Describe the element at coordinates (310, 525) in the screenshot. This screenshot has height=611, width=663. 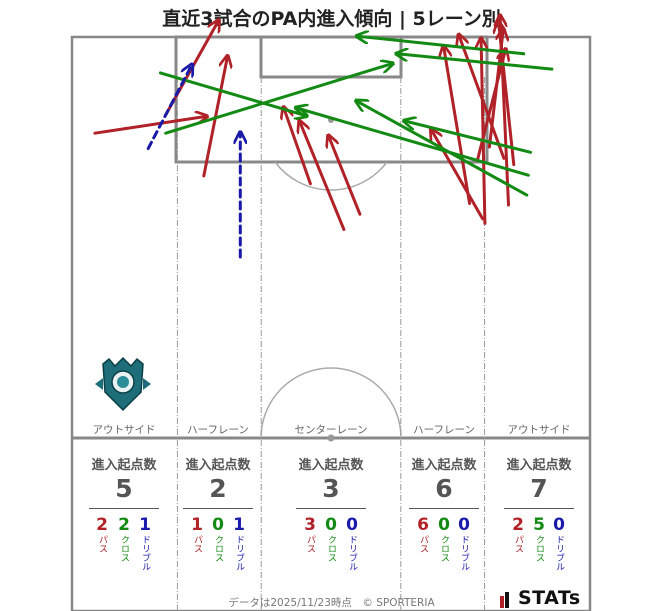
I see `pass-count-value: 3` at that location.